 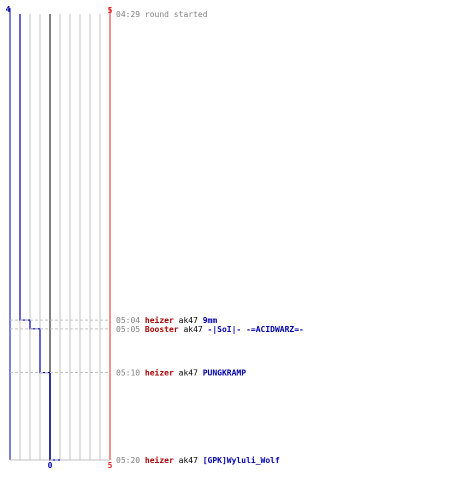 What do you see at coordinates (50, 465) in the screenshot?
I see `bottom-zero-label: 0` at bounding box center [50, 465].